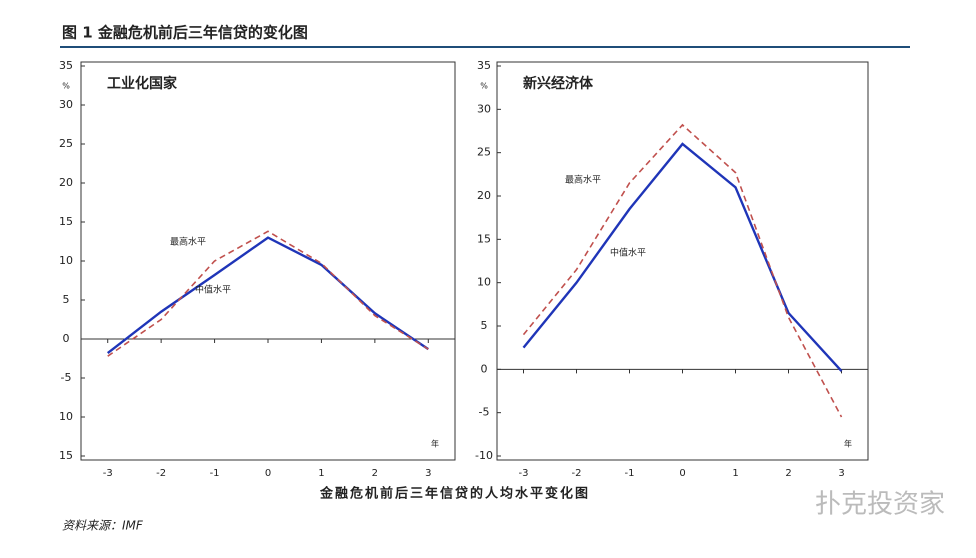 The image size is (976, 558). What do you see at coordinates (142, 83) in the screenshot?
I see `panel-title: 工业化国家` at bounding box center [142, 83].